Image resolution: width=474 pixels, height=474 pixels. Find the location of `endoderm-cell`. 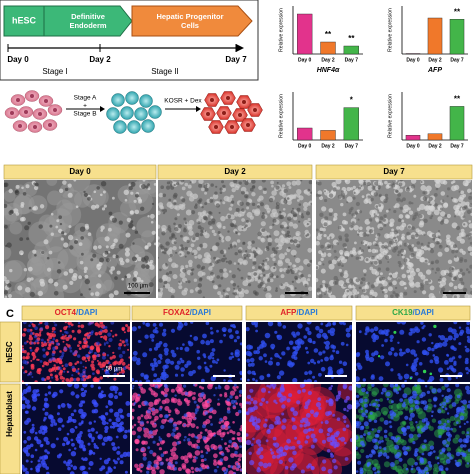

endoderm-cell is located at coordinates (146, 101).